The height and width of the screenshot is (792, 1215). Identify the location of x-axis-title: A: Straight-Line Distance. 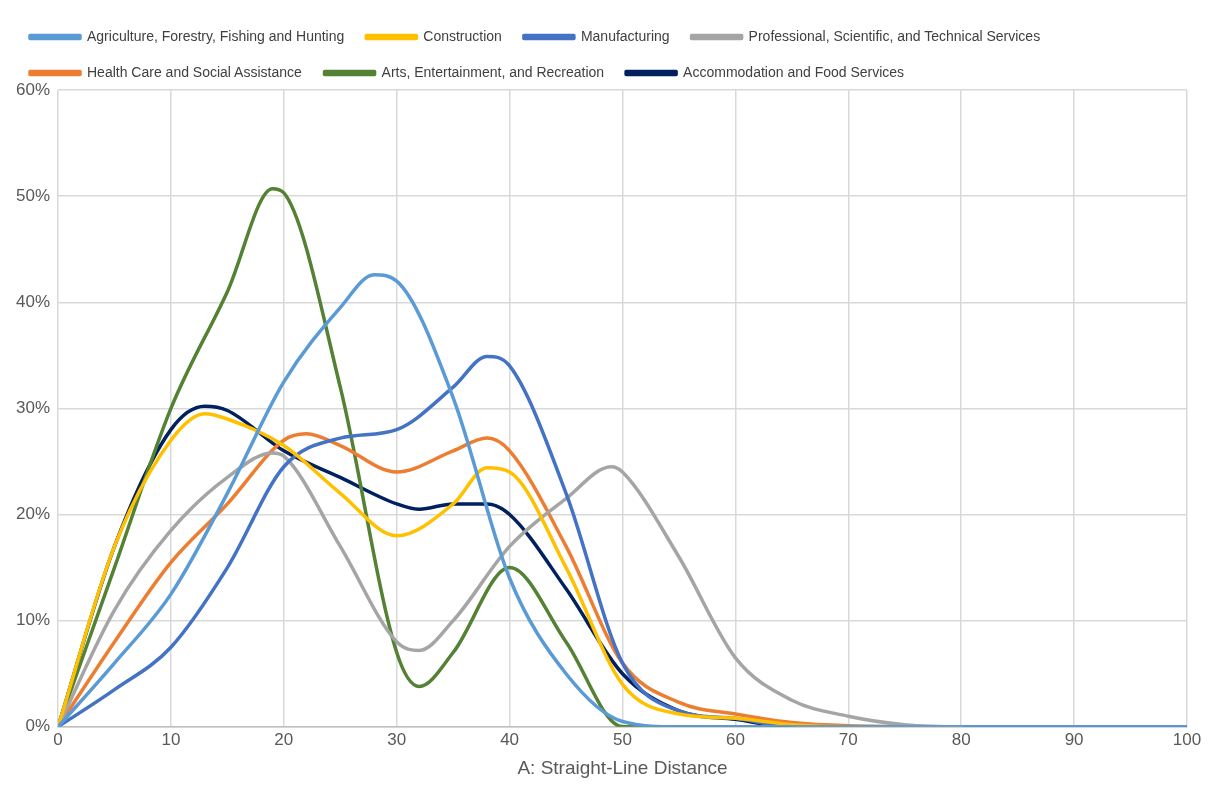
(622, 767).